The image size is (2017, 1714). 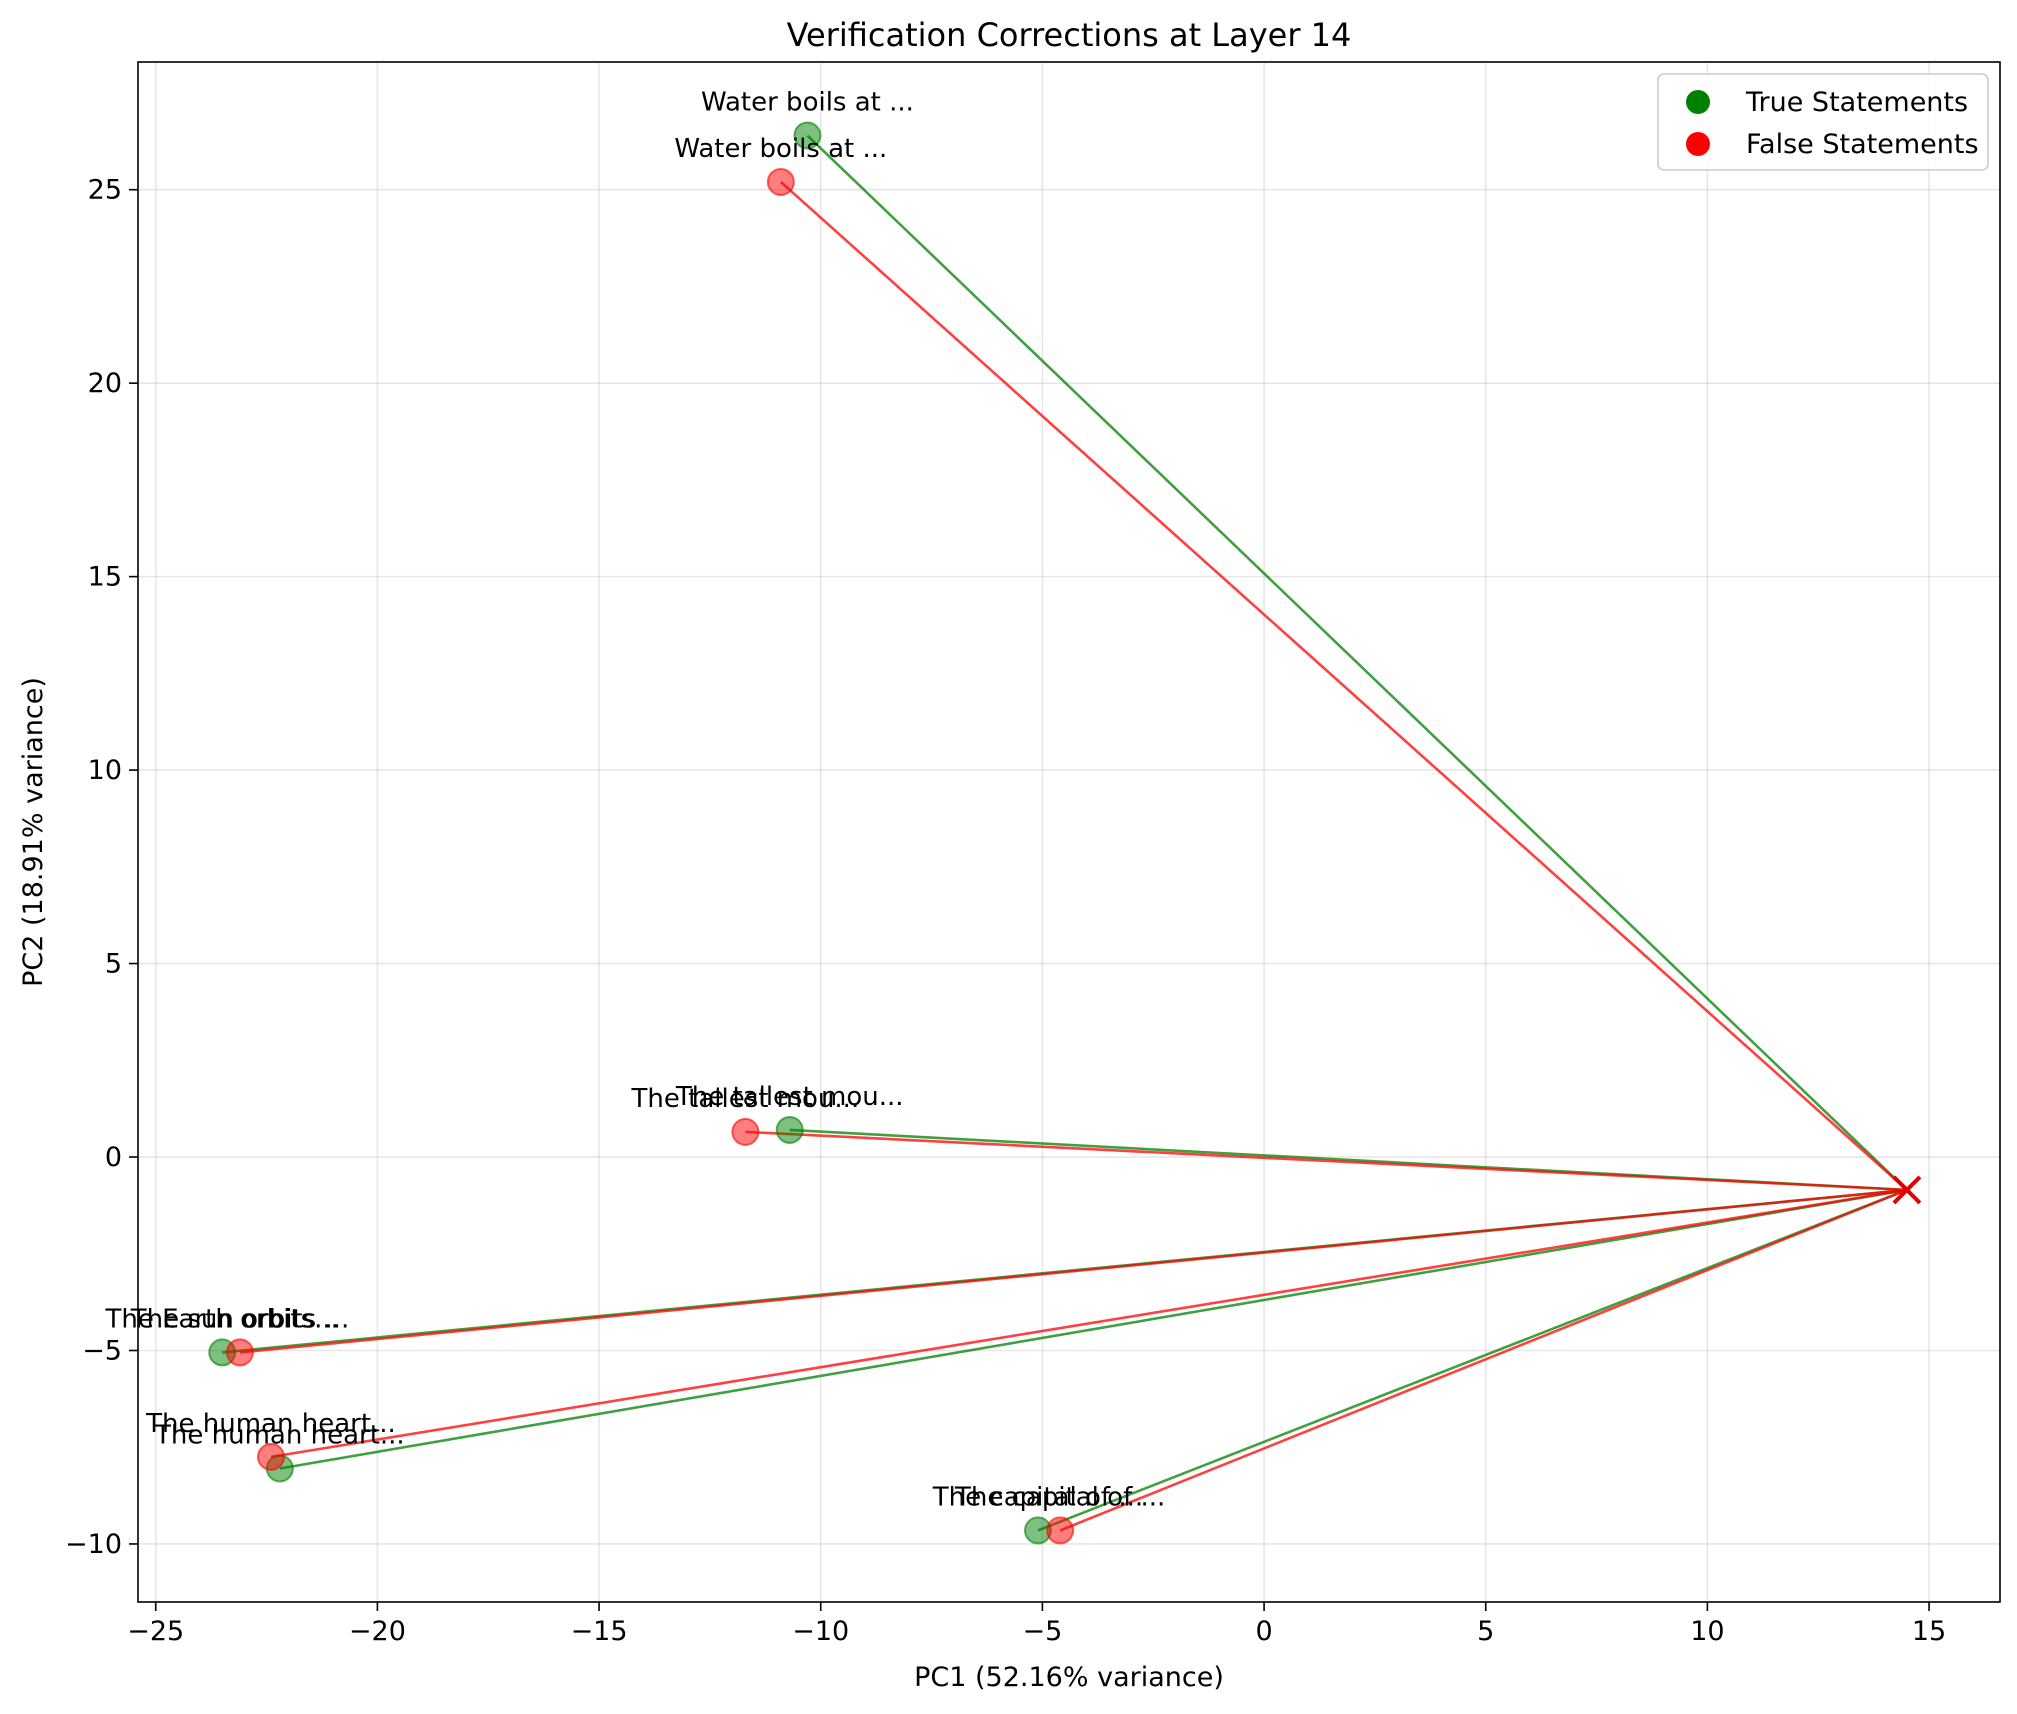 I want to click on x-tick-label: −25, so click(x=155, y=1631).